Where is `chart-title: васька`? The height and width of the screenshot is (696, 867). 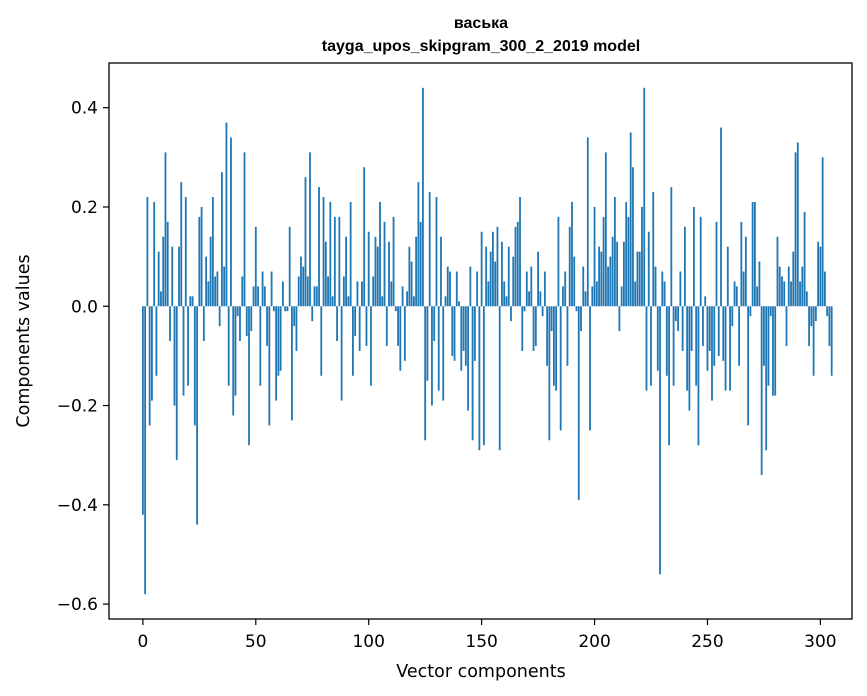 chart-title: васька is located at coordinates (481, 23).